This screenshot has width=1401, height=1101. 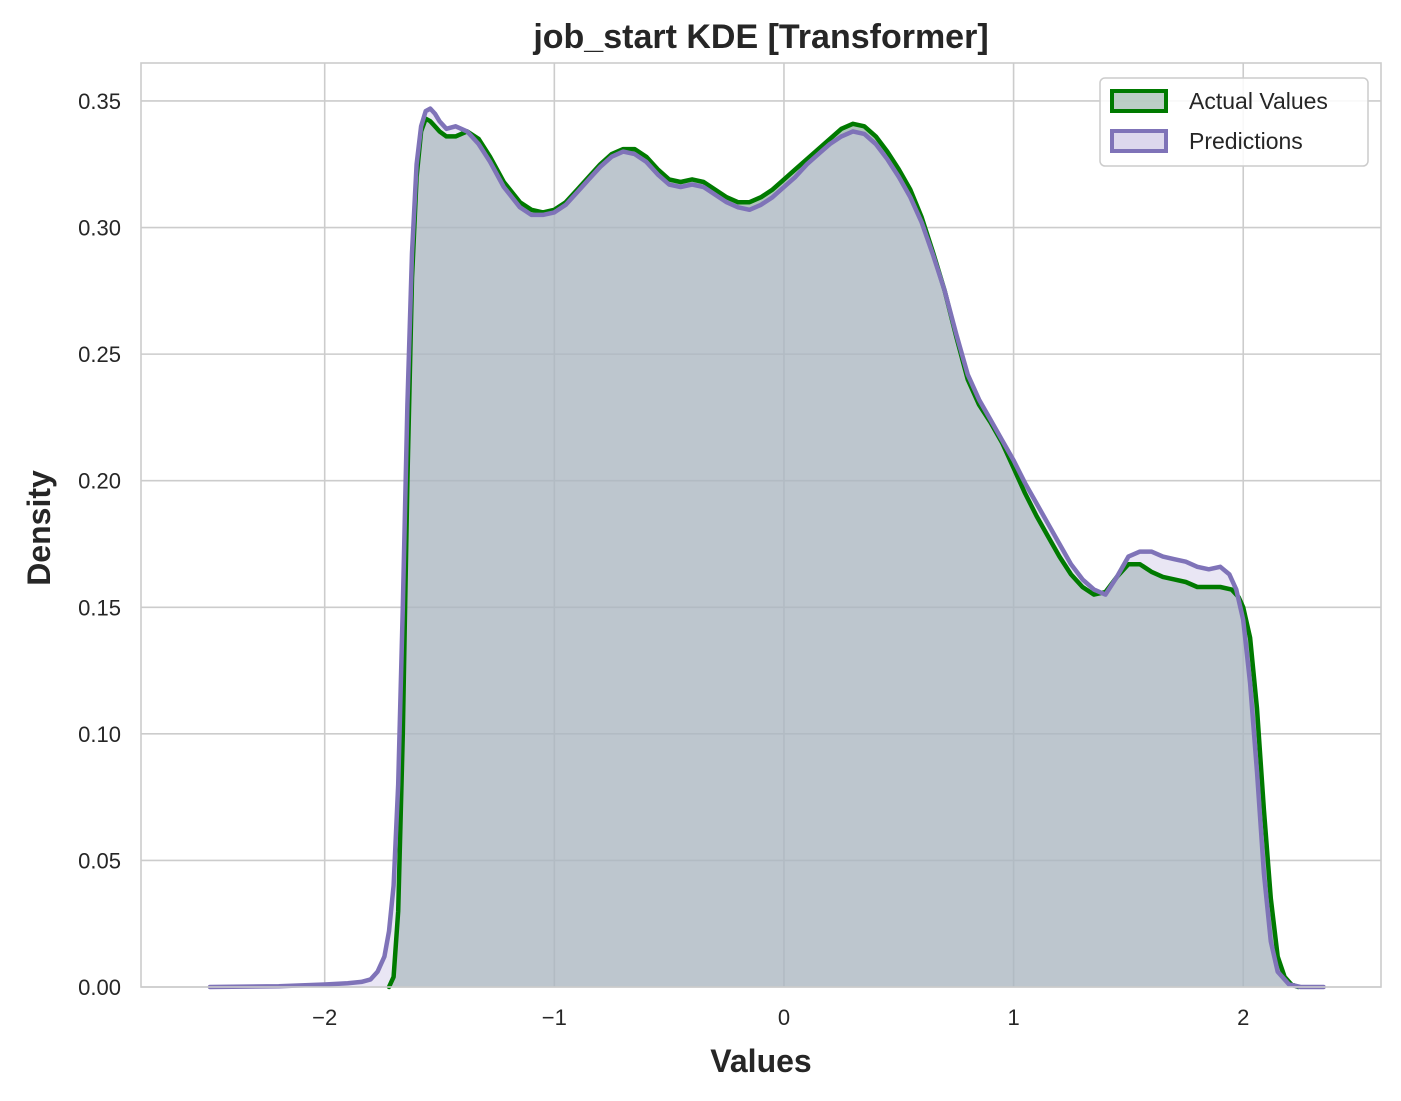 What do you see at coordinates (39, 528) in the screenshot?
I see `y-axis-label: Density` at bounding box center [39, 528].